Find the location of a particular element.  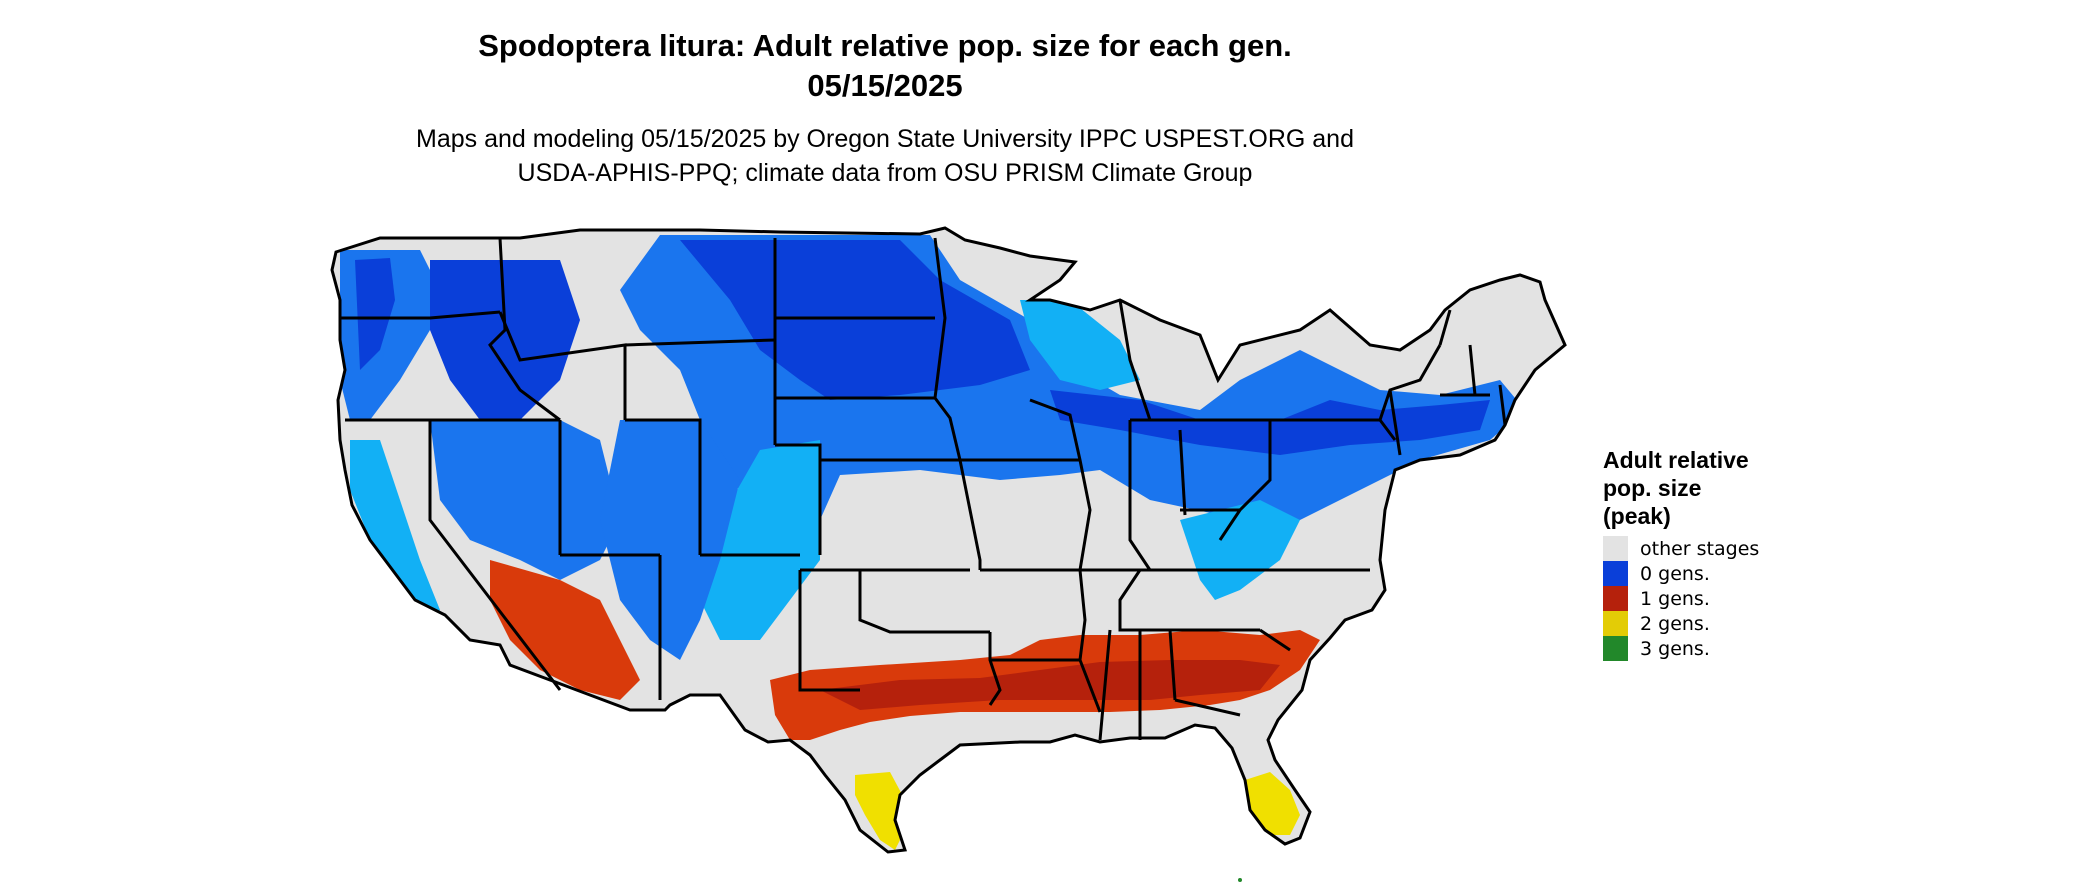

zone-0-gens-cascades-dark is located at coordinates (375, 314).